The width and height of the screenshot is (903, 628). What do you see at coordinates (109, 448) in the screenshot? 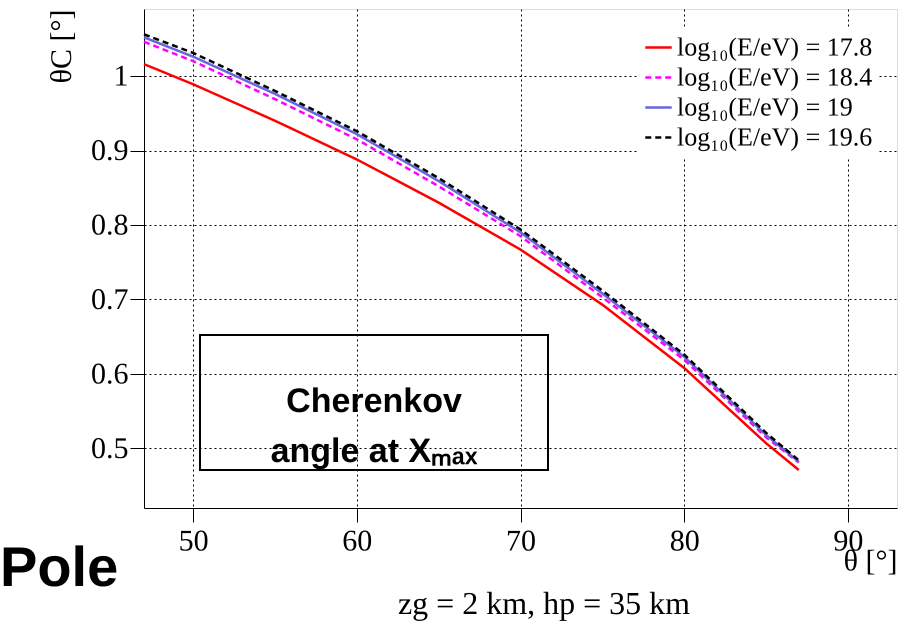
I see `y-tick-label: 0.5` at bounding box center [109, 448].